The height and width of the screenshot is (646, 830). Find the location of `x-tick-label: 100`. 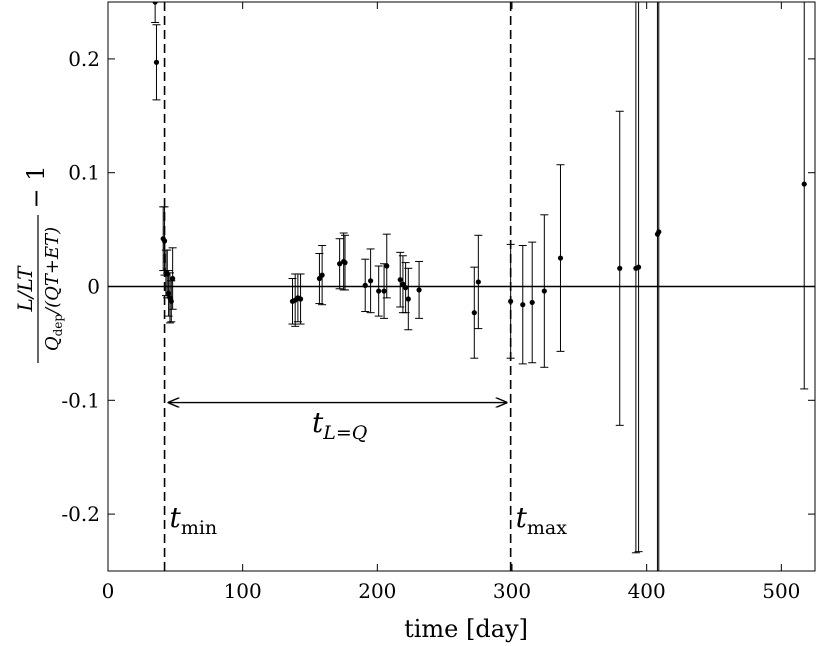

x-tick-label: 100 is located at coordinates (243, 591).